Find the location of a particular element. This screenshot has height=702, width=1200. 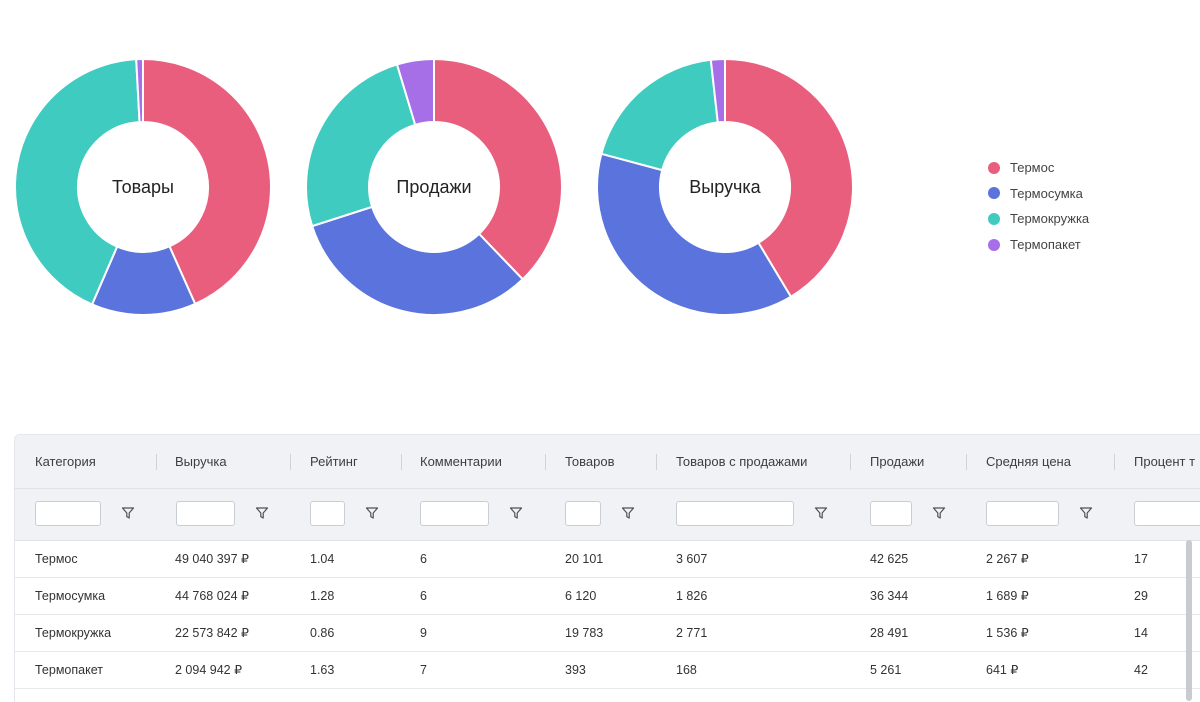

donut-center-label: Выручка is located at coordinates (725, 187).